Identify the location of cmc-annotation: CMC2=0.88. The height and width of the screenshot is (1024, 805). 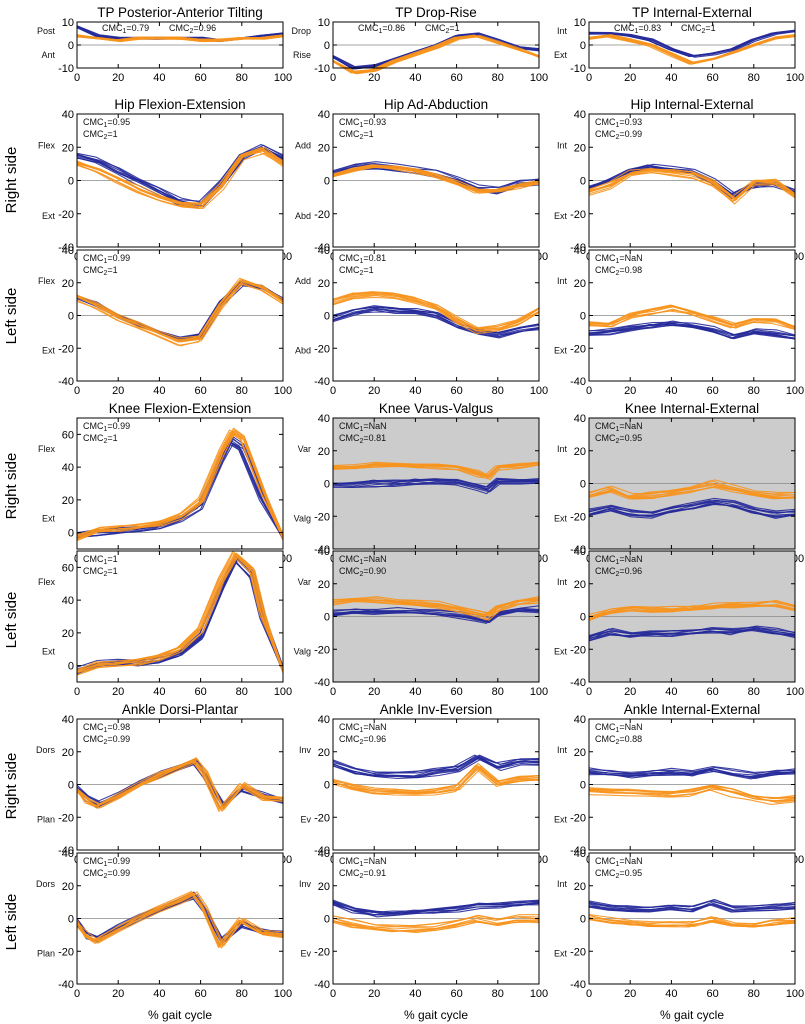
(618, 740).